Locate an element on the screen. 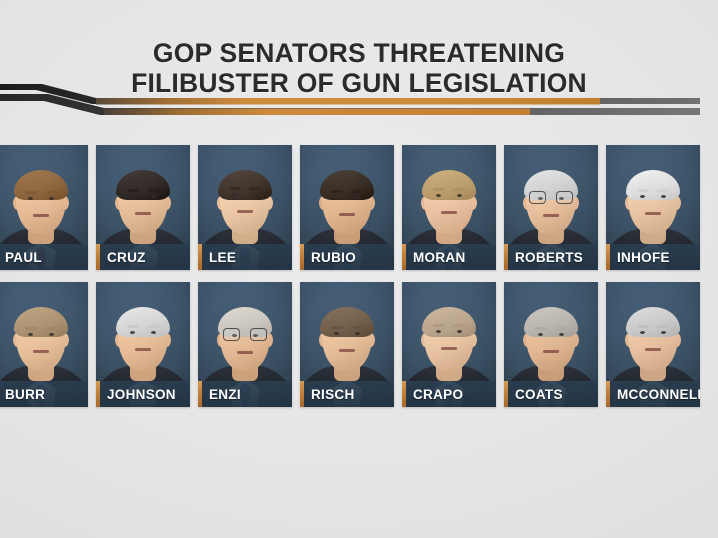 The width and height of the screenshot is (718, 538). senator-tile: LEE is located at coordinates (245, 207).